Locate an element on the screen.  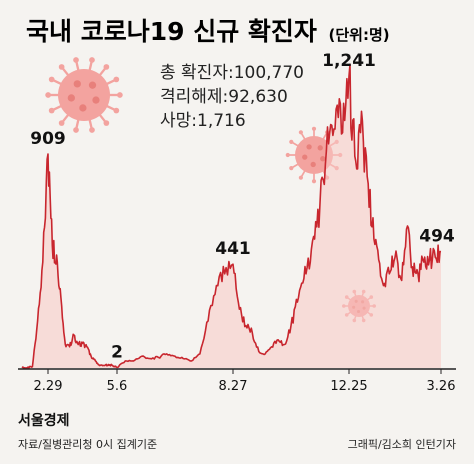
stat-total: 총 확진자:100,770 is located at coordinates (232, 73).